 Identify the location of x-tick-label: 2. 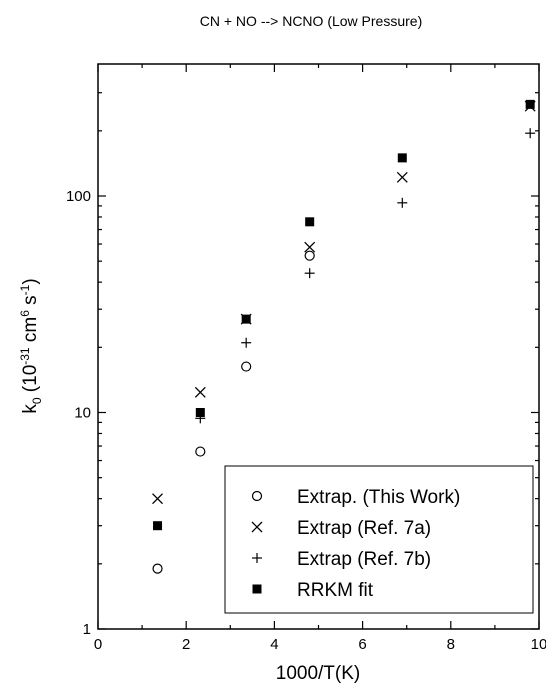
(186, 644).